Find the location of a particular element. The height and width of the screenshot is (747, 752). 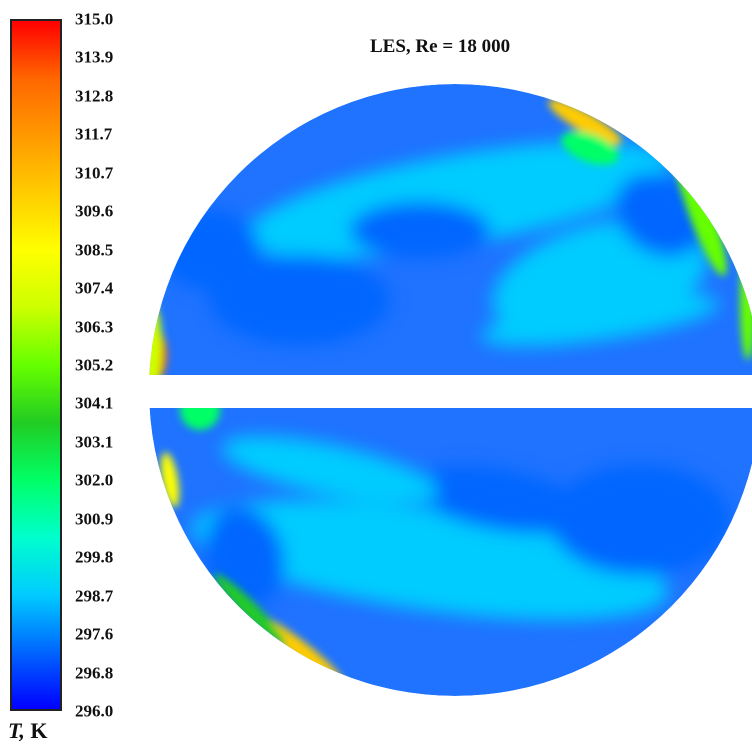

colorbar is located at coordinates (36, 365).